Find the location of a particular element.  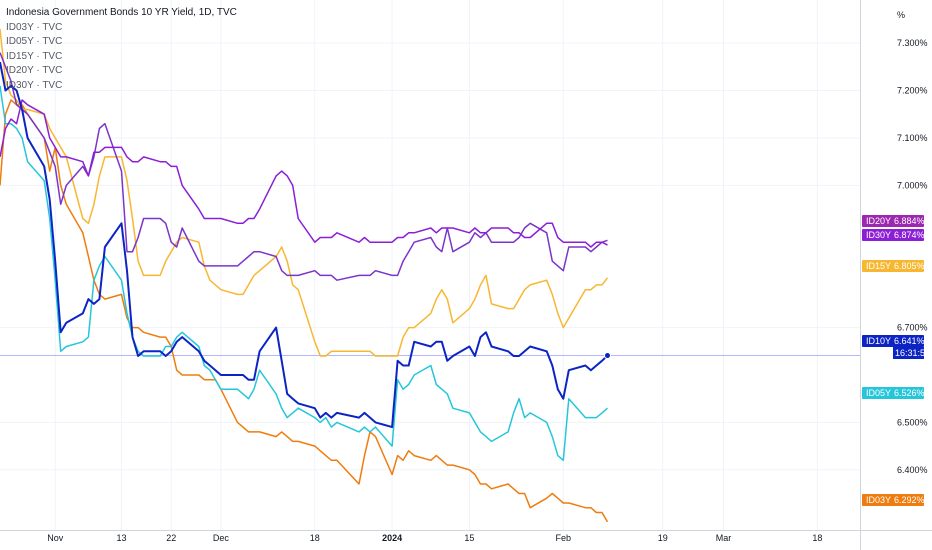

time-tick-label: Nov is located at coordinates (55, 538).